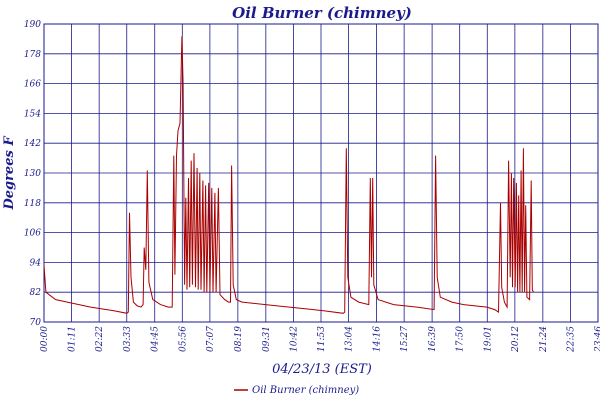 This screenshot has height=400, width=600. What do you see at coordinates (294, 339) in the screenshot?
I see `x-tick-label: 10:42` at bounding box center [294, 339].